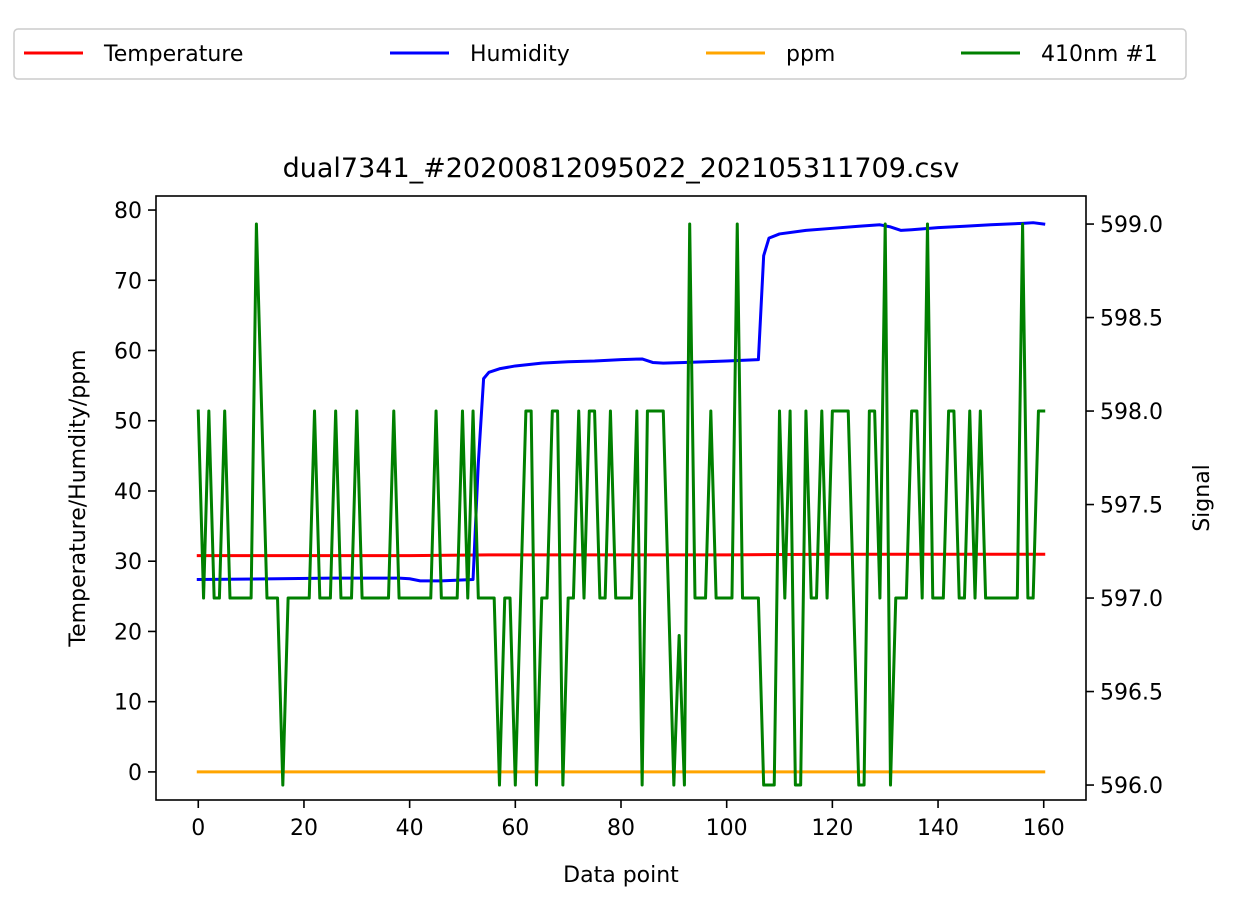 This screenshot has width=1236, height=909. Describe the element at coordinates (128, 492) in the screenshot. I see `y-left-tick-label: 40` at that location.